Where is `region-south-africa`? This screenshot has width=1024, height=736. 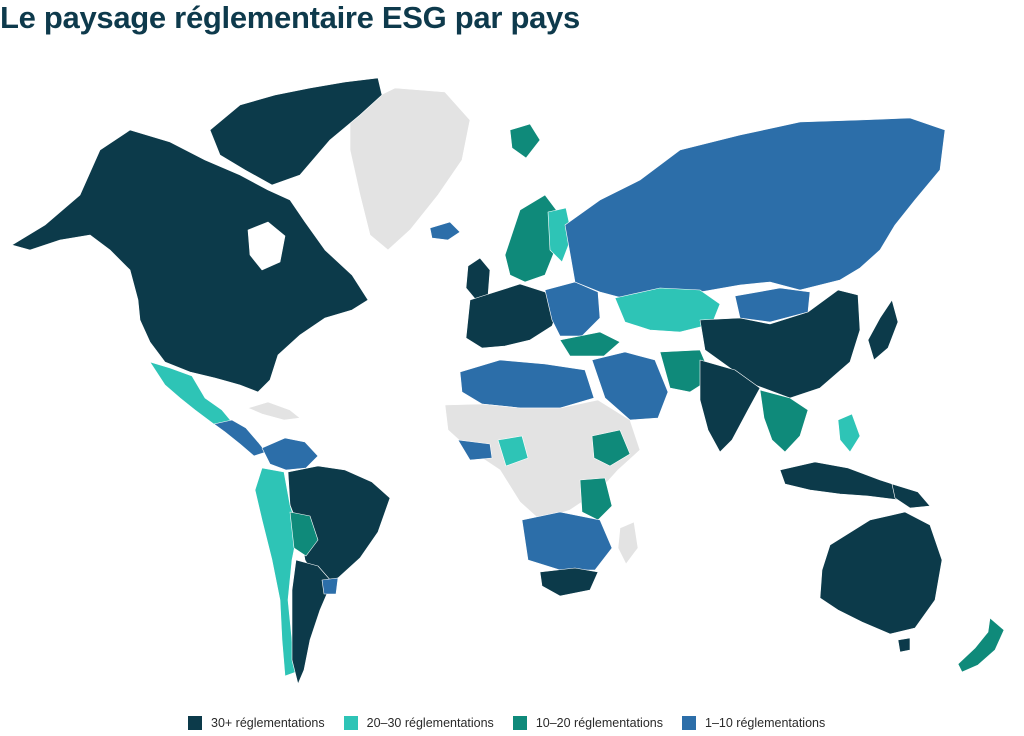 region-south-africa is located at coordinates (569, 582).